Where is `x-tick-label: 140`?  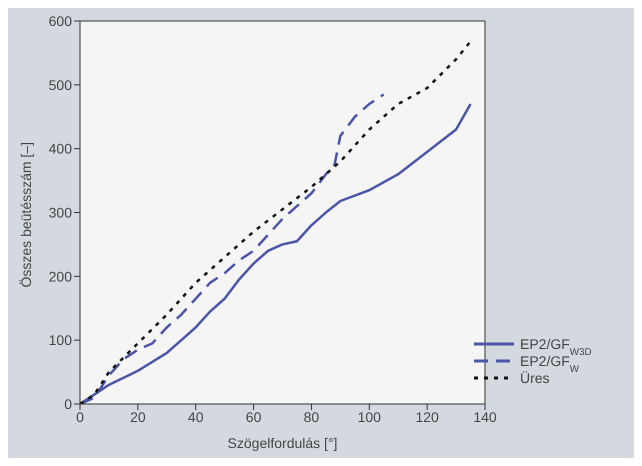 x-tick-label: 140 is located at coordinates (485, 416).